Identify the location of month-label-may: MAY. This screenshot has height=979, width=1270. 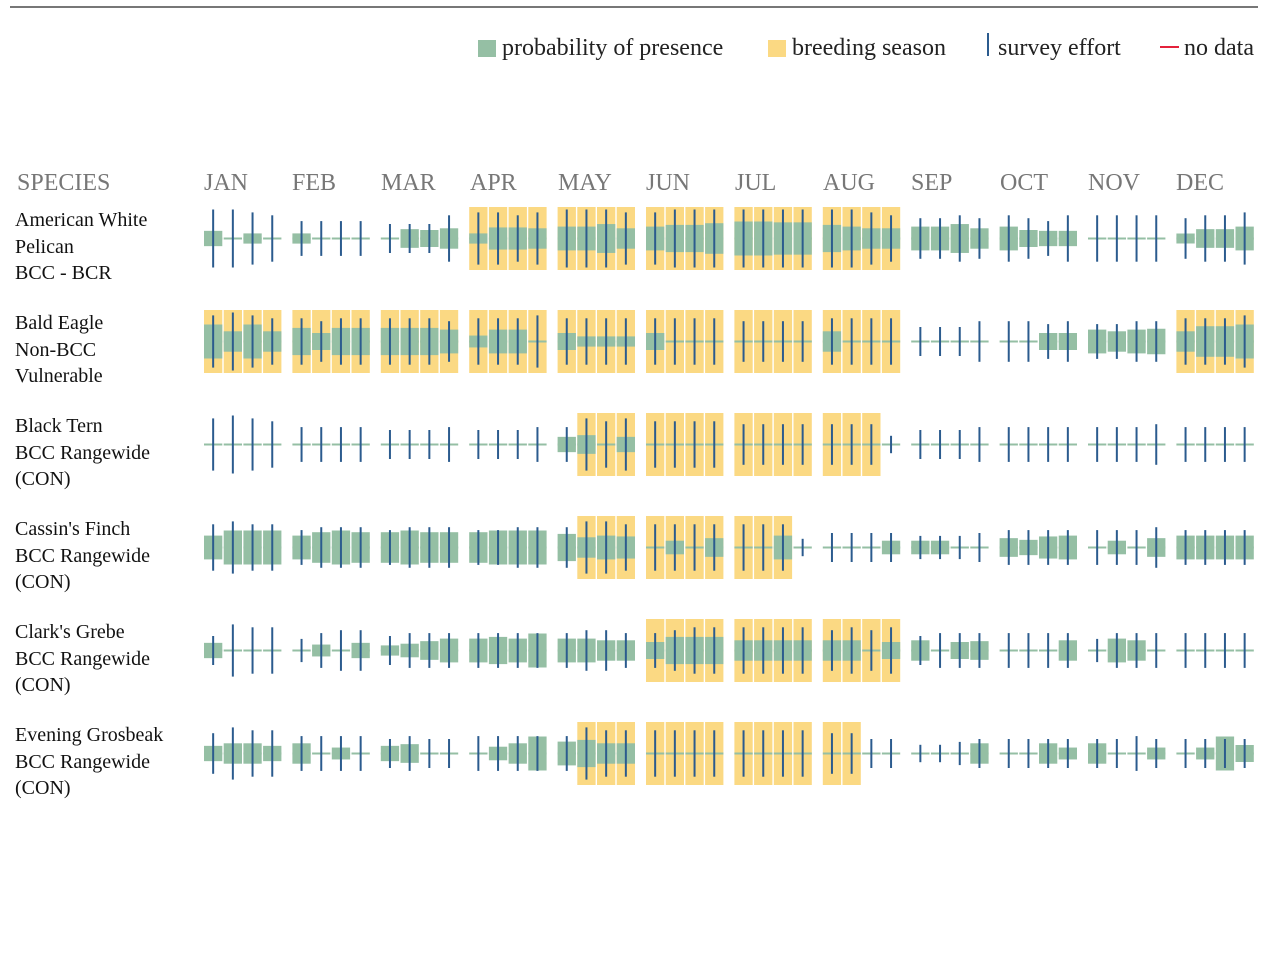
(585, 183).